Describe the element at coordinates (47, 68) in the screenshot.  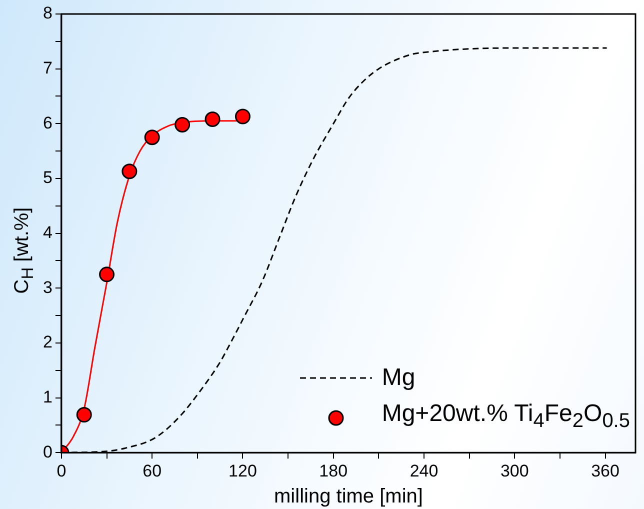
I see `y-tick-label: 7` at that location.